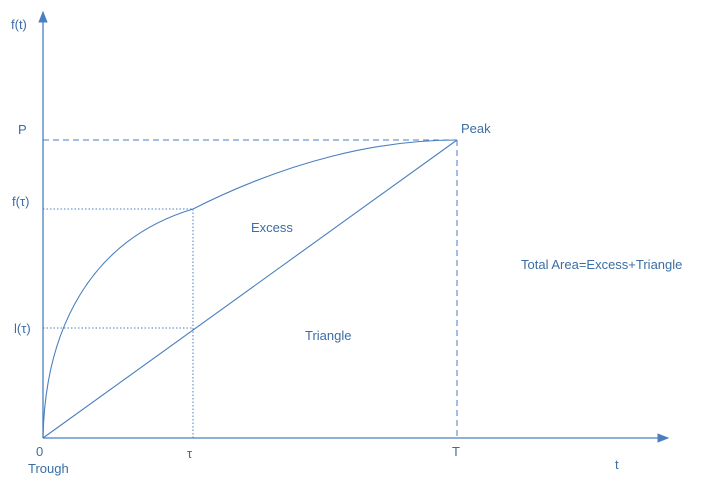 This screenshot has height=481, width=712. I want to click on peak-label: Peak, so click(476, 128).